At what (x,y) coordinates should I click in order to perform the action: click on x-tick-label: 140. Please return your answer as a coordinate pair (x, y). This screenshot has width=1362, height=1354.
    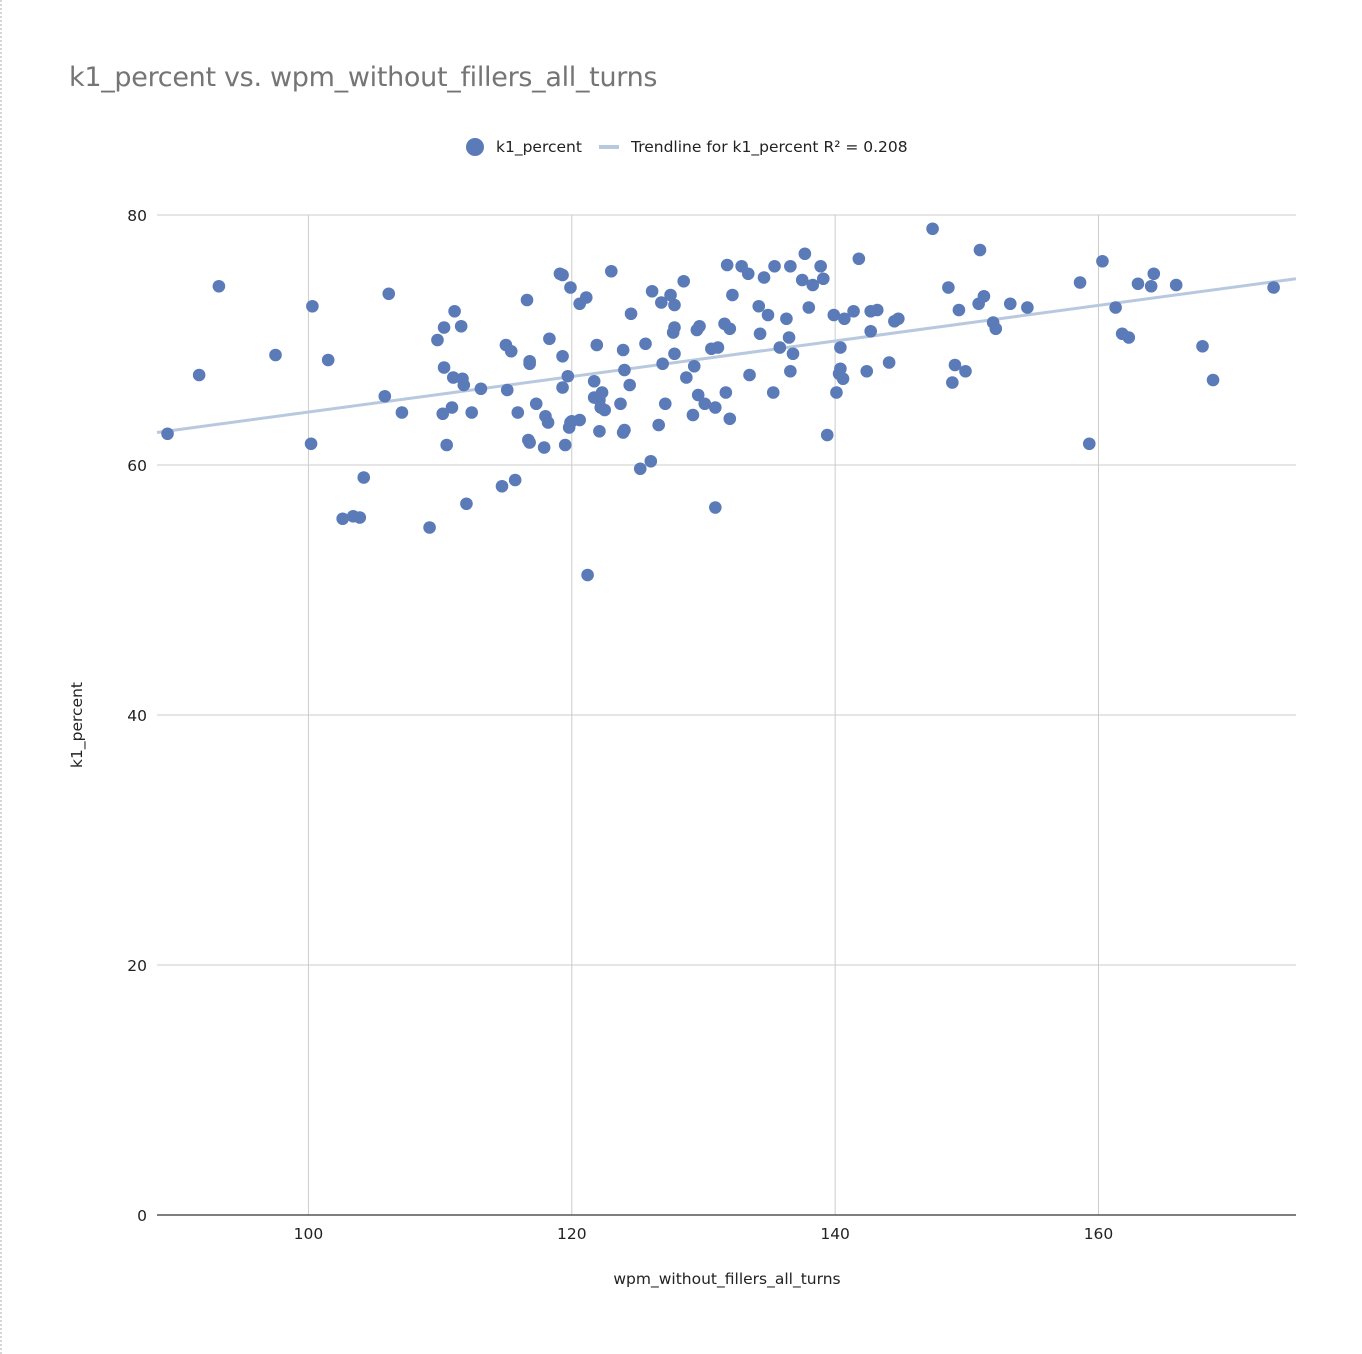
    Looking at the image, I should click on (835, 1234).